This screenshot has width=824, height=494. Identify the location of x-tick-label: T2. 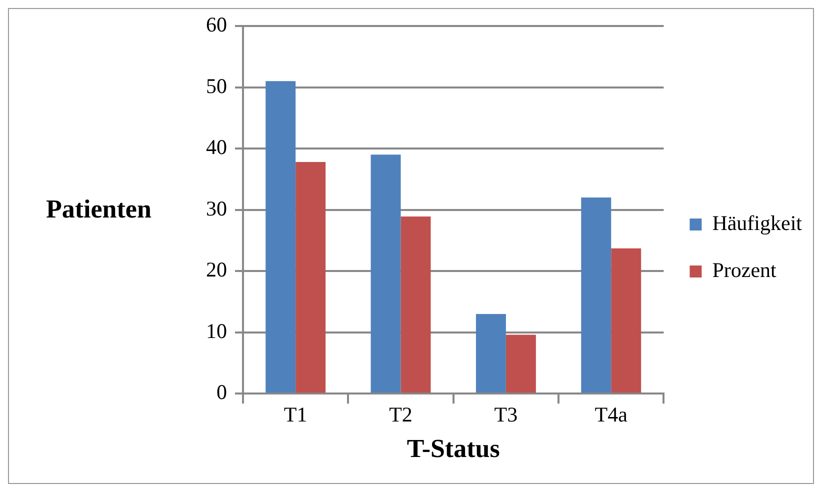
(400, 414).